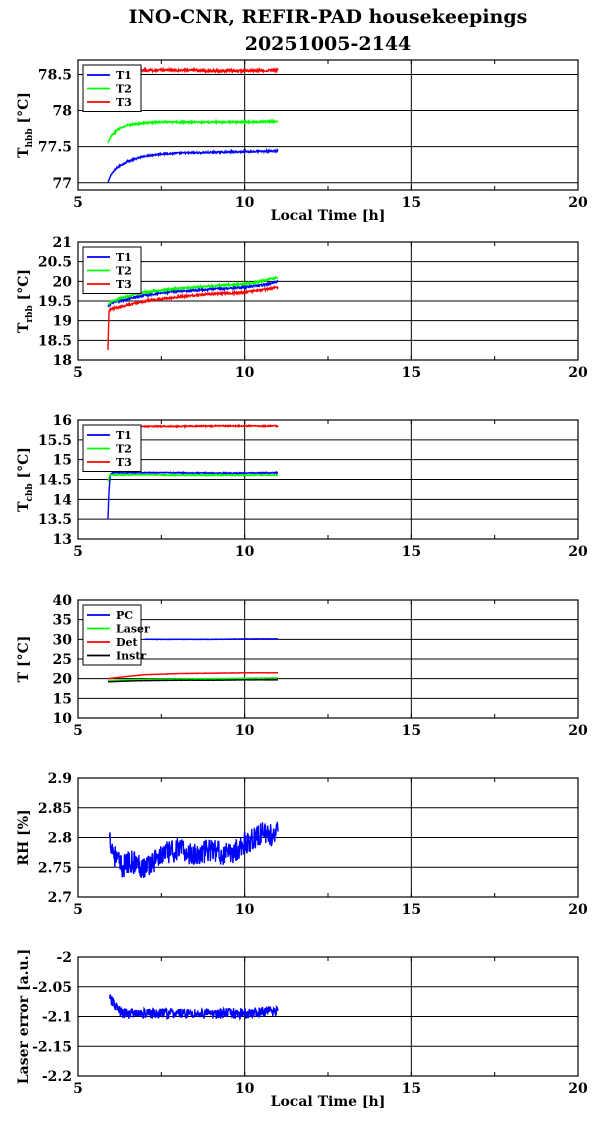  What do you see at coordinates (25, 479) in the screenshot?
I see `y-axis-label: Tcbb [°C]` at bounding box center [25, 479].